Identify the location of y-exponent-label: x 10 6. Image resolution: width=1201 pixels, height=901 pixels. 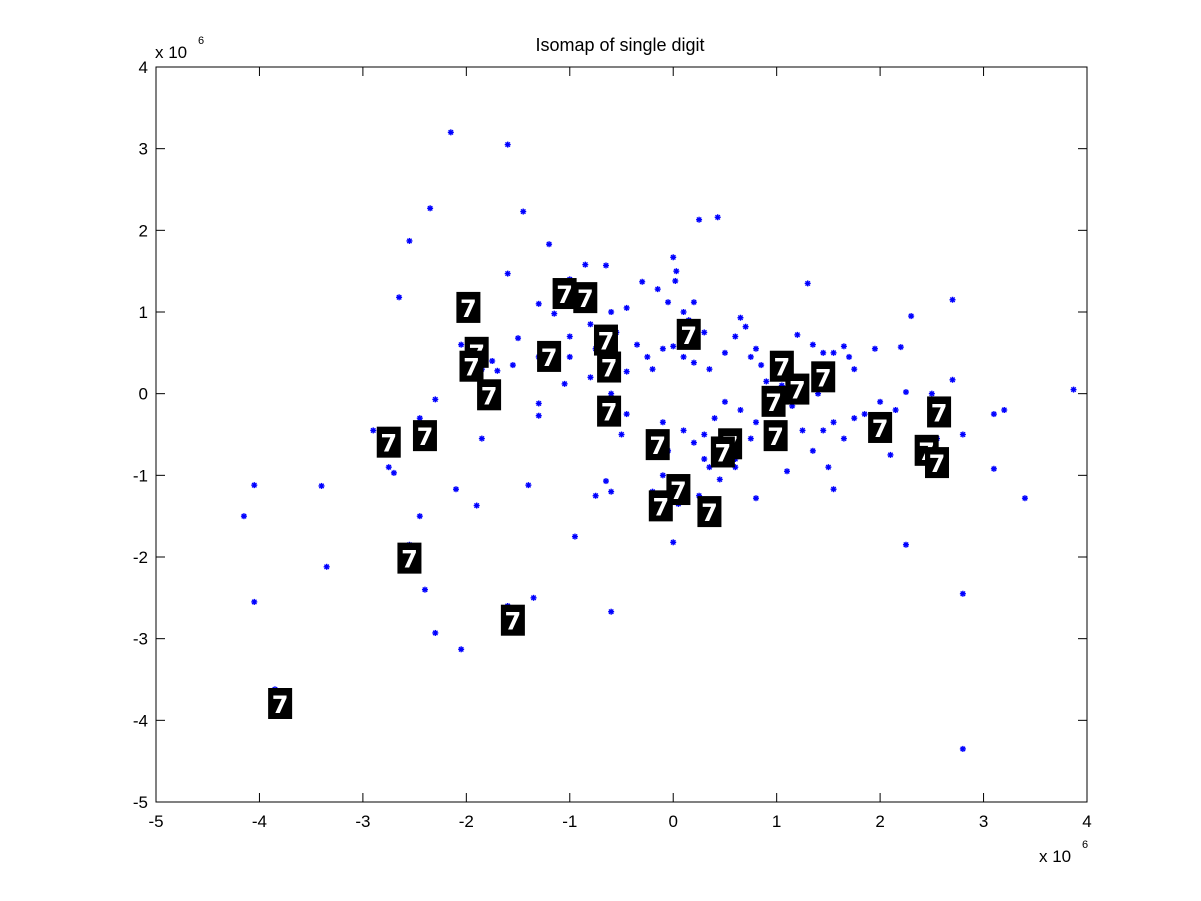
(179, 48).